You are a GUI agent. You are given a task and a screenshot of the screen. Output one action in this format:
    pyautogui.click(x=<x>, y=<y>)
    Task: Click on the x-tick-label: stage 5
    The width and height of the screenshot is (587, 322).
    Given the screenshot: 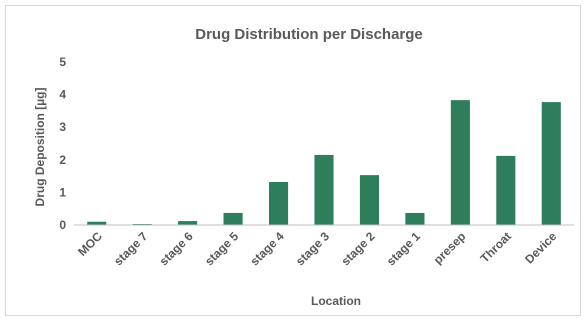 What is the action you would take?
    pyautogui.click(x=221, y=248)
    